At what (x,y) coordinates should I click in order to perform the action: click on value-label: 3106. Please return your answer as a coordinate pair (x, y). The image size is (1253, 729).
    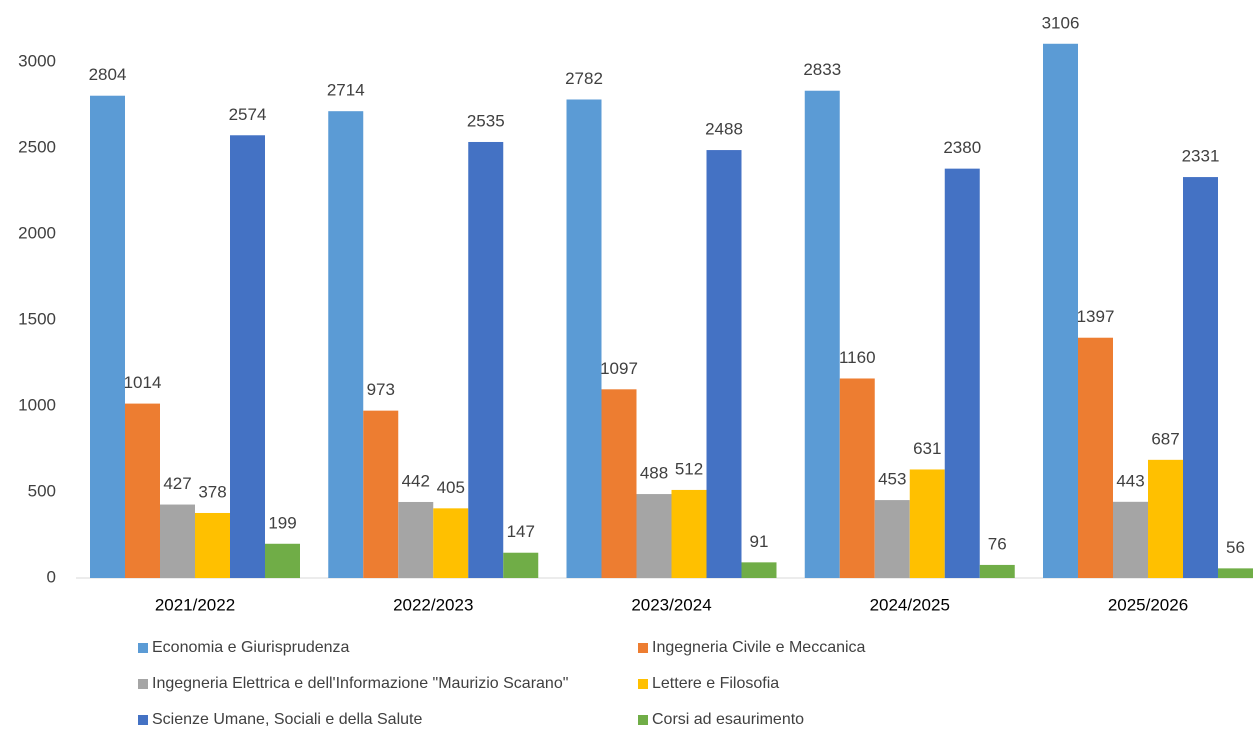
    Looking at the image, I should click on (1061, 22).